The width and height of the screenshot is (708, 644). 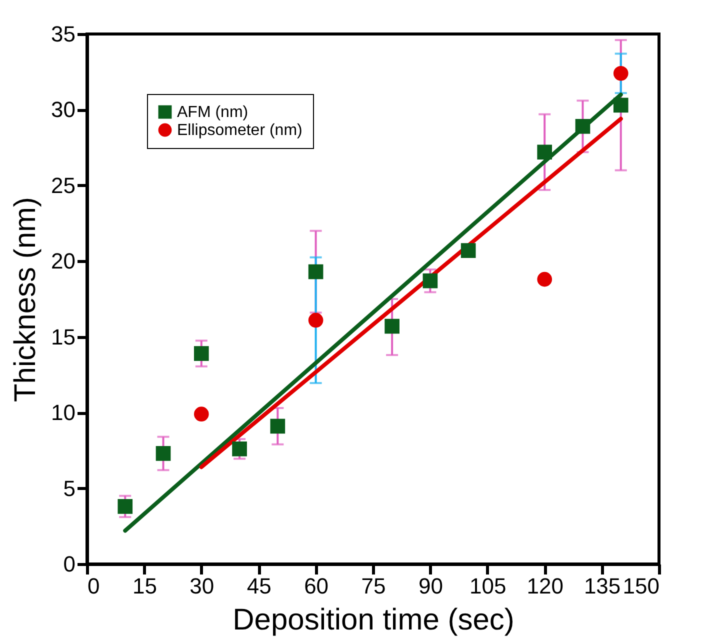 I want to click on y-tick-label: 20, so click(x=63, y=261).